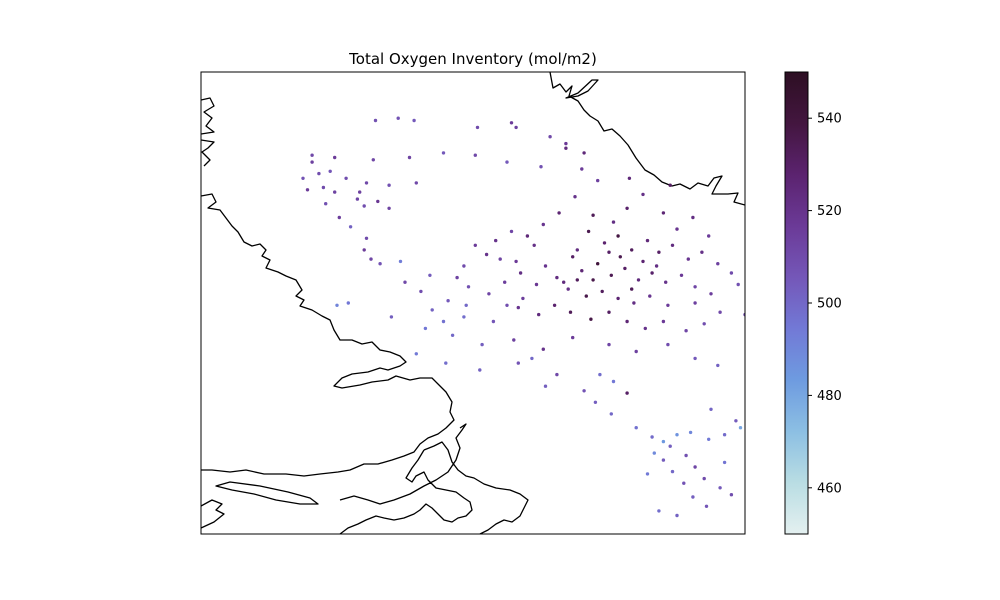 The height and width of the screenshot is (600, 1000). I want to click on colorbar-tick-label: 520, so click(829, 211).